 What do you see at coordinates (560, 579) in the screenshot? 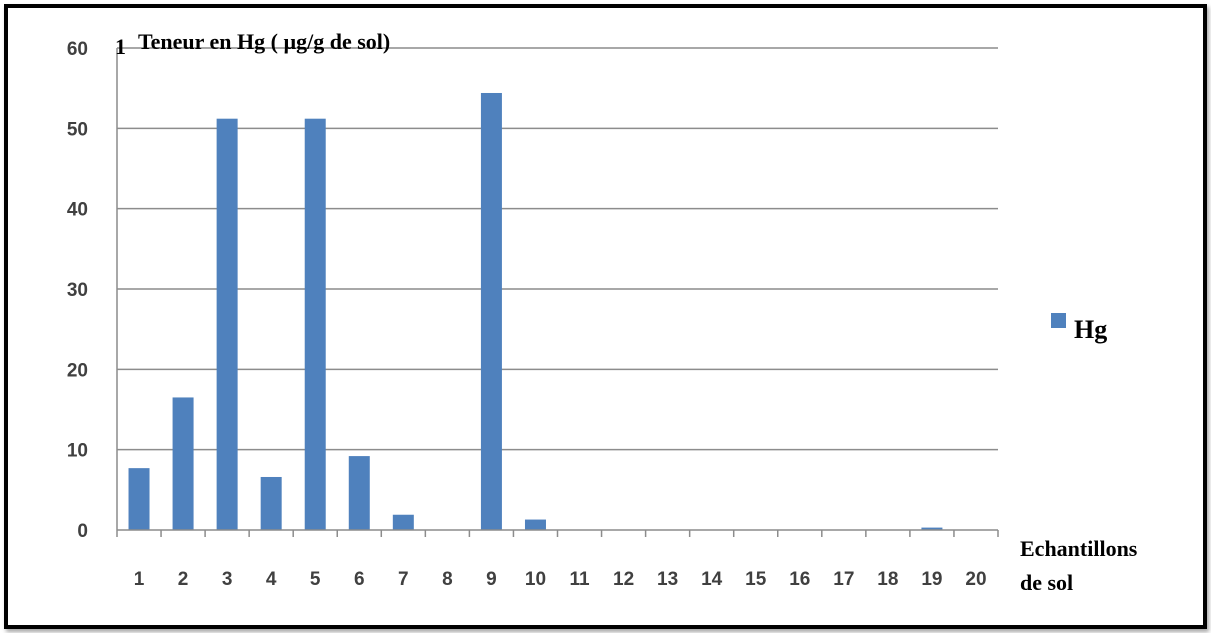
I see `x-tick-labels: 1 2 3 4 5 6 7 8 9 10 11 12 13 14 15 16 17 18 19 20` at bounding box center [560, 579].